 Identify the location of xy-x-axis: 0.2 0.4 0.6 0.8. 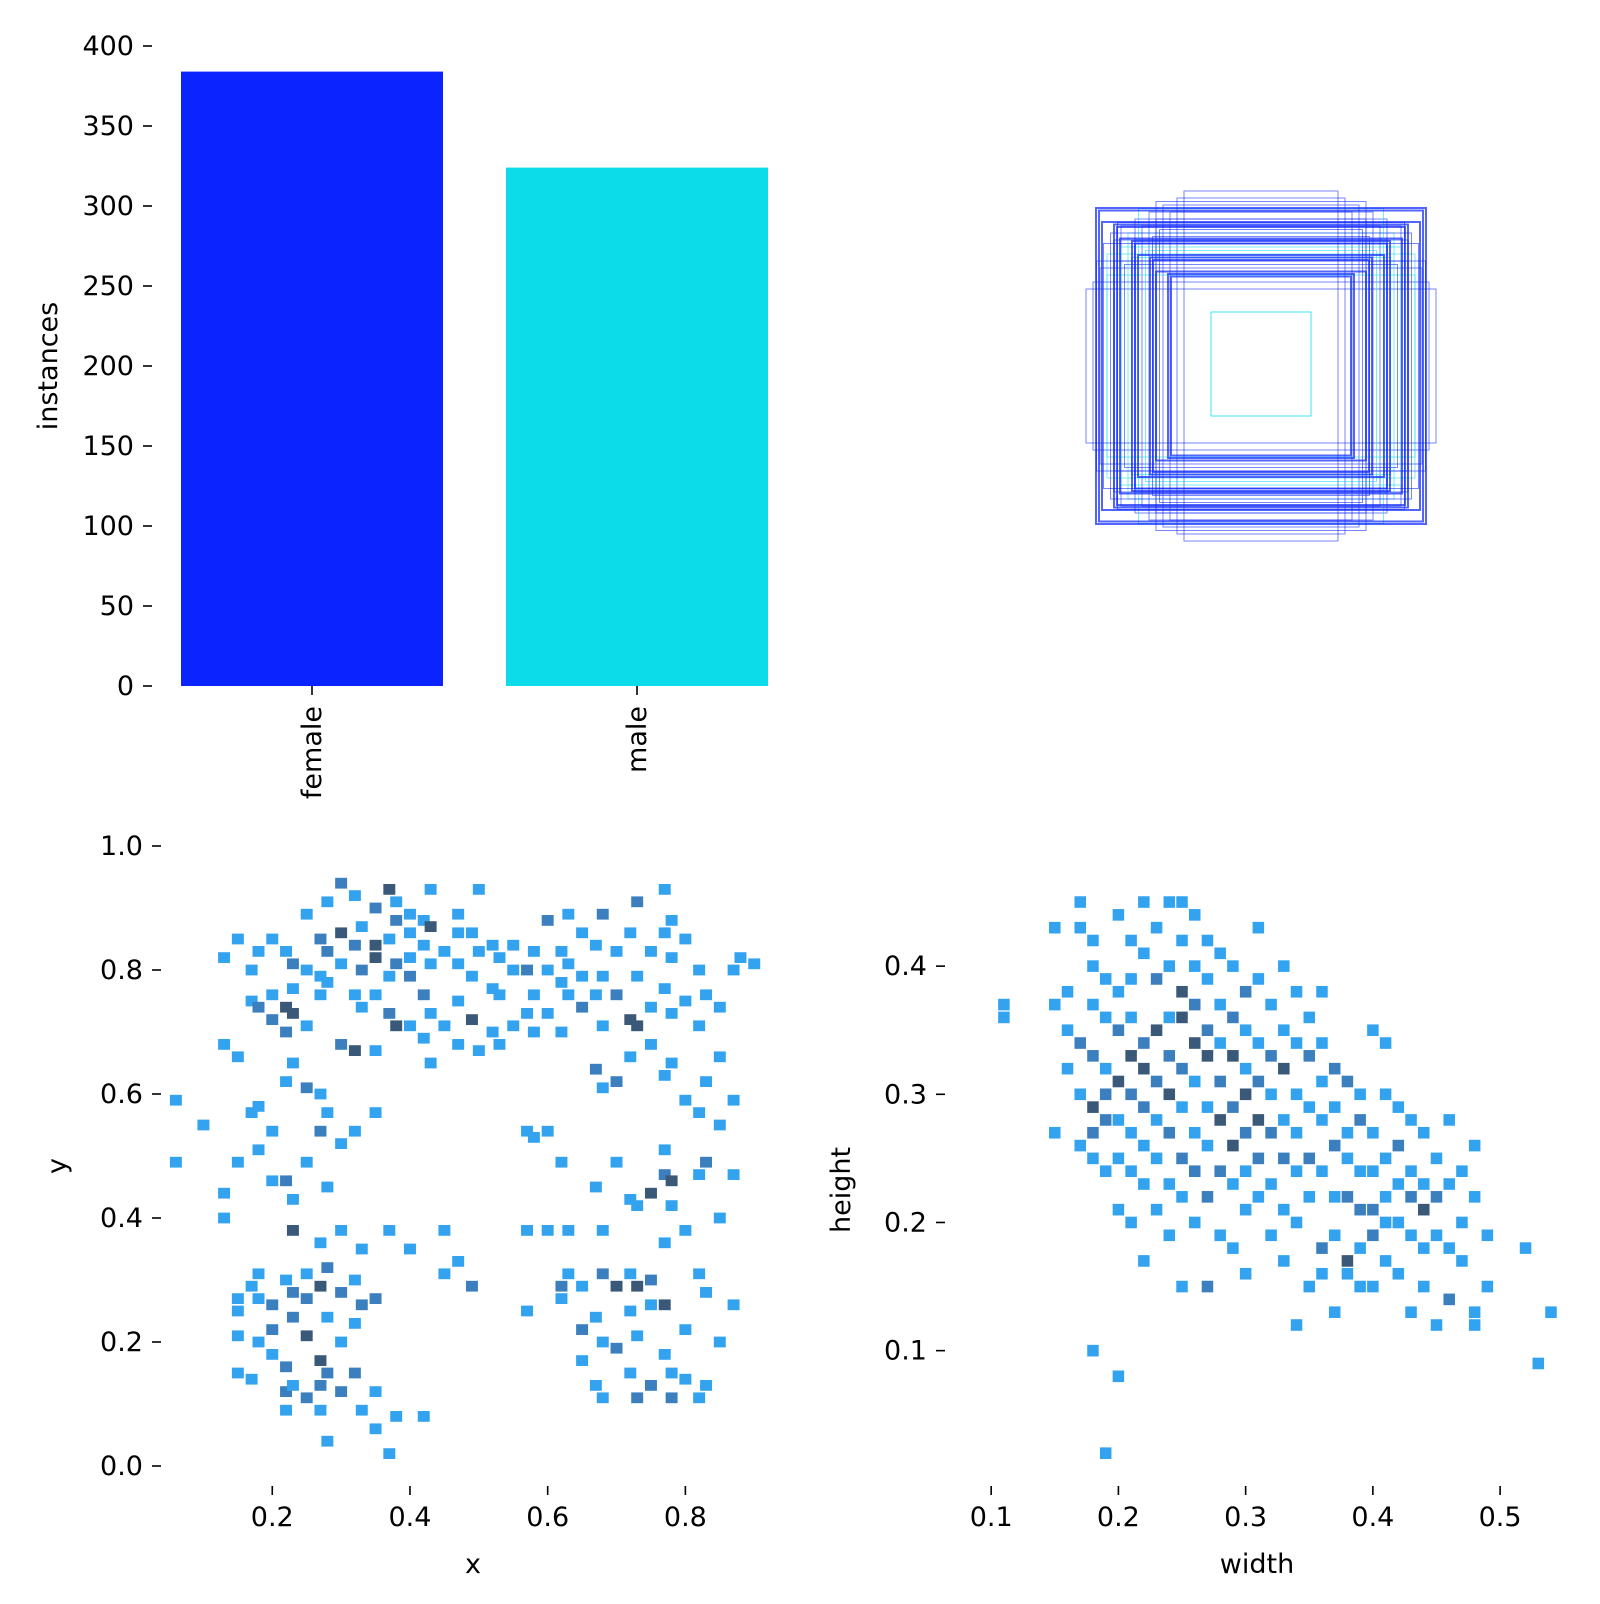
(479, 1509).